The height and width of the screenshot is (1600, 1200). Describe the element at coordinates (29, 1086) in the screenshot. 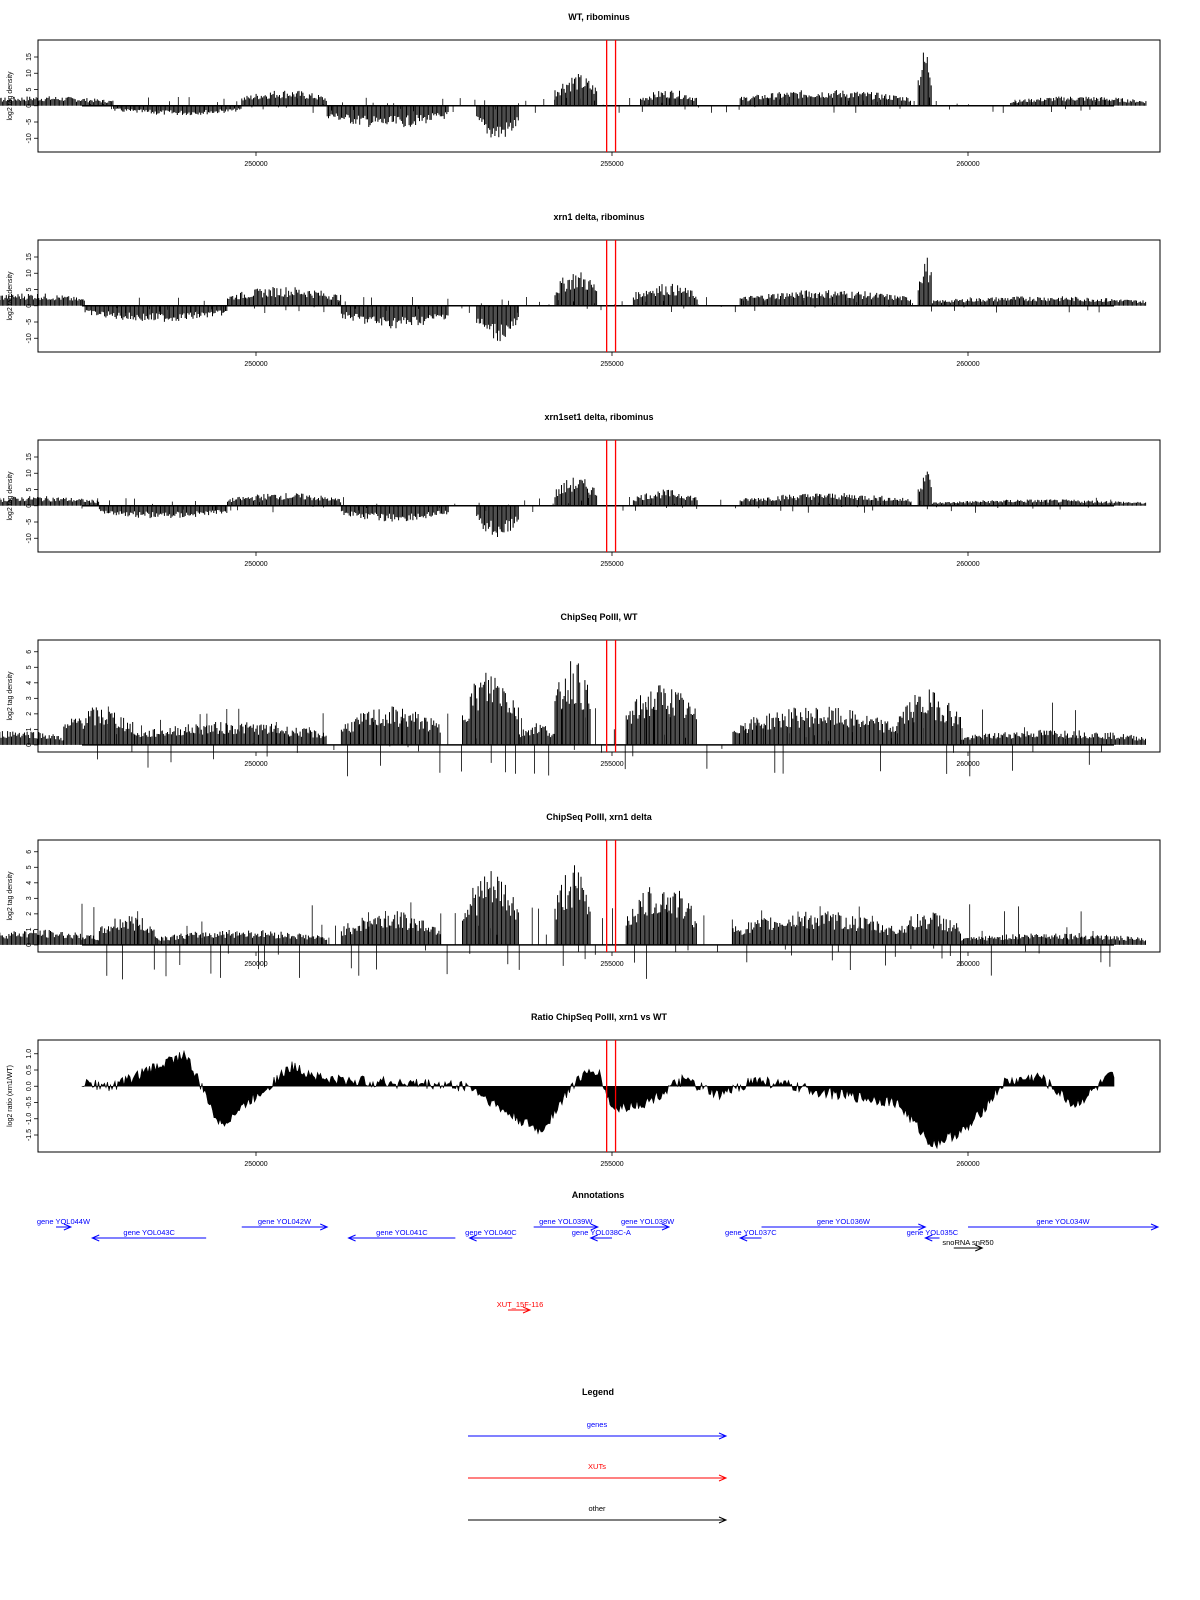

I see `y-tick-label: 0.0` at that location.